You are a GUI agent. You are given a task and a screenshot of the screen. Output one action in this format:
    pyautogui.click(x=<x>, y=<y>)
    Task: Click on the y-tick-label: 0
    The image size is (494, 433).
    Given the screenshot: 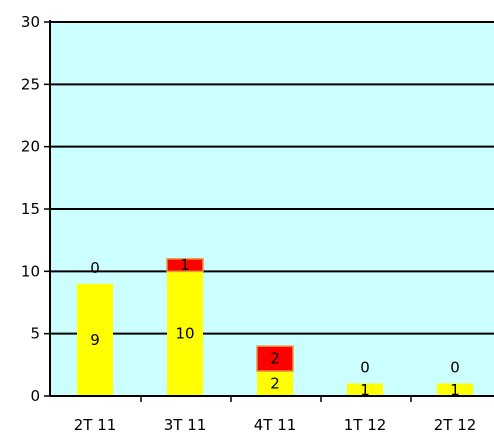 What is the action you would take?
    pyautogui.click(x=35, y=396)
    